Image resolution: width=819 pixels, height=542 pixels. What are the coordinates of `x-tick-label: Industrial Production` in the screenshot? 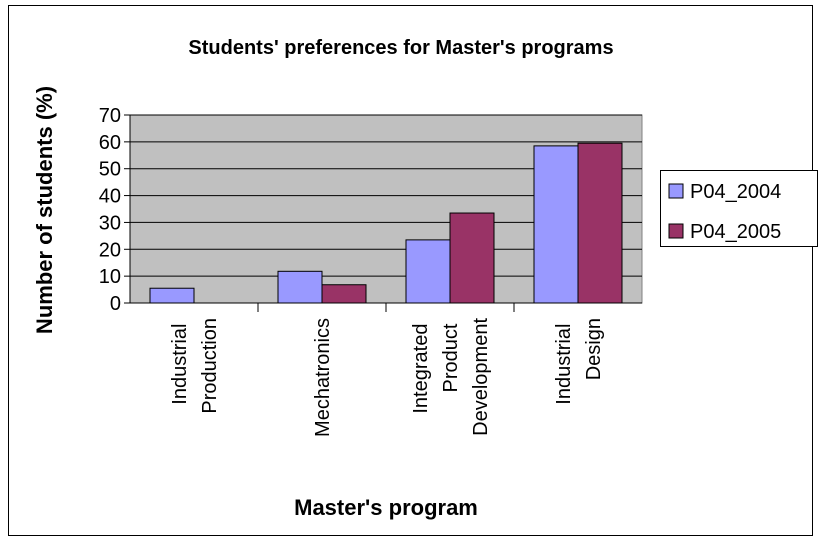 It's located at (195, 366).